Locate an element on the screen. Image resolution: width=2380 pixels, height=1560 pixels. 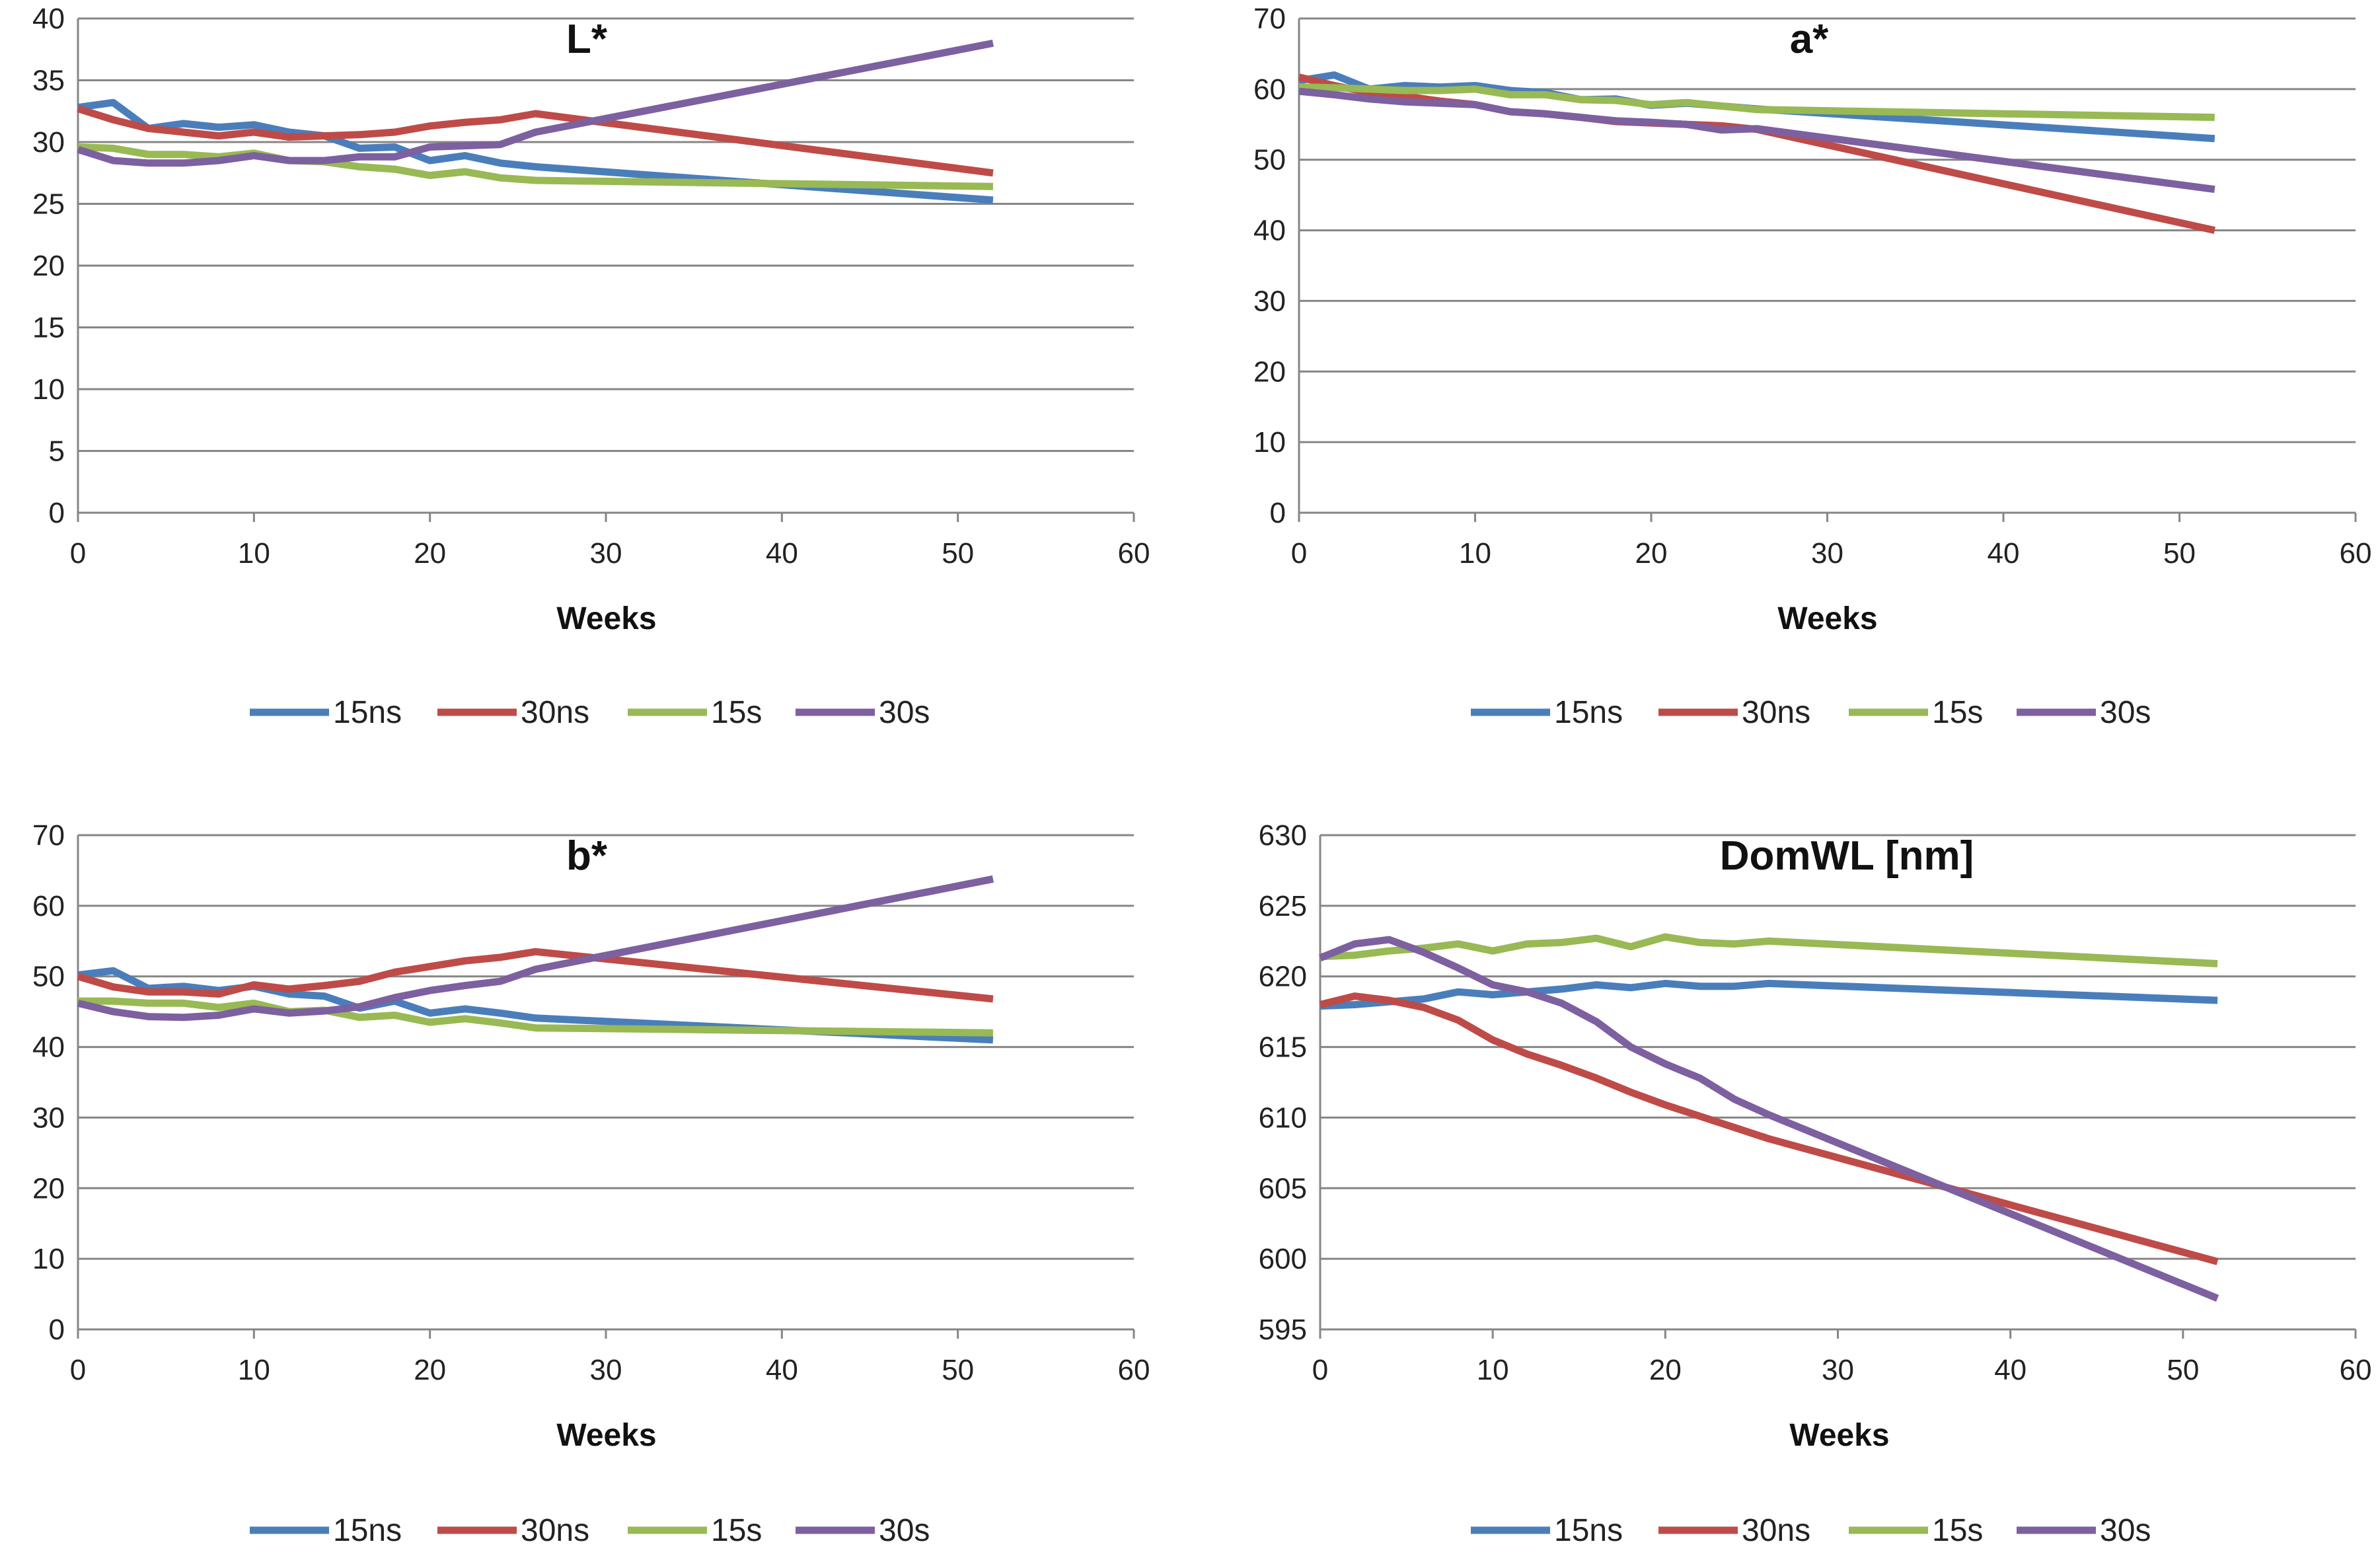
y-tick-label: 600 is located at coordinates (1283, 1259).